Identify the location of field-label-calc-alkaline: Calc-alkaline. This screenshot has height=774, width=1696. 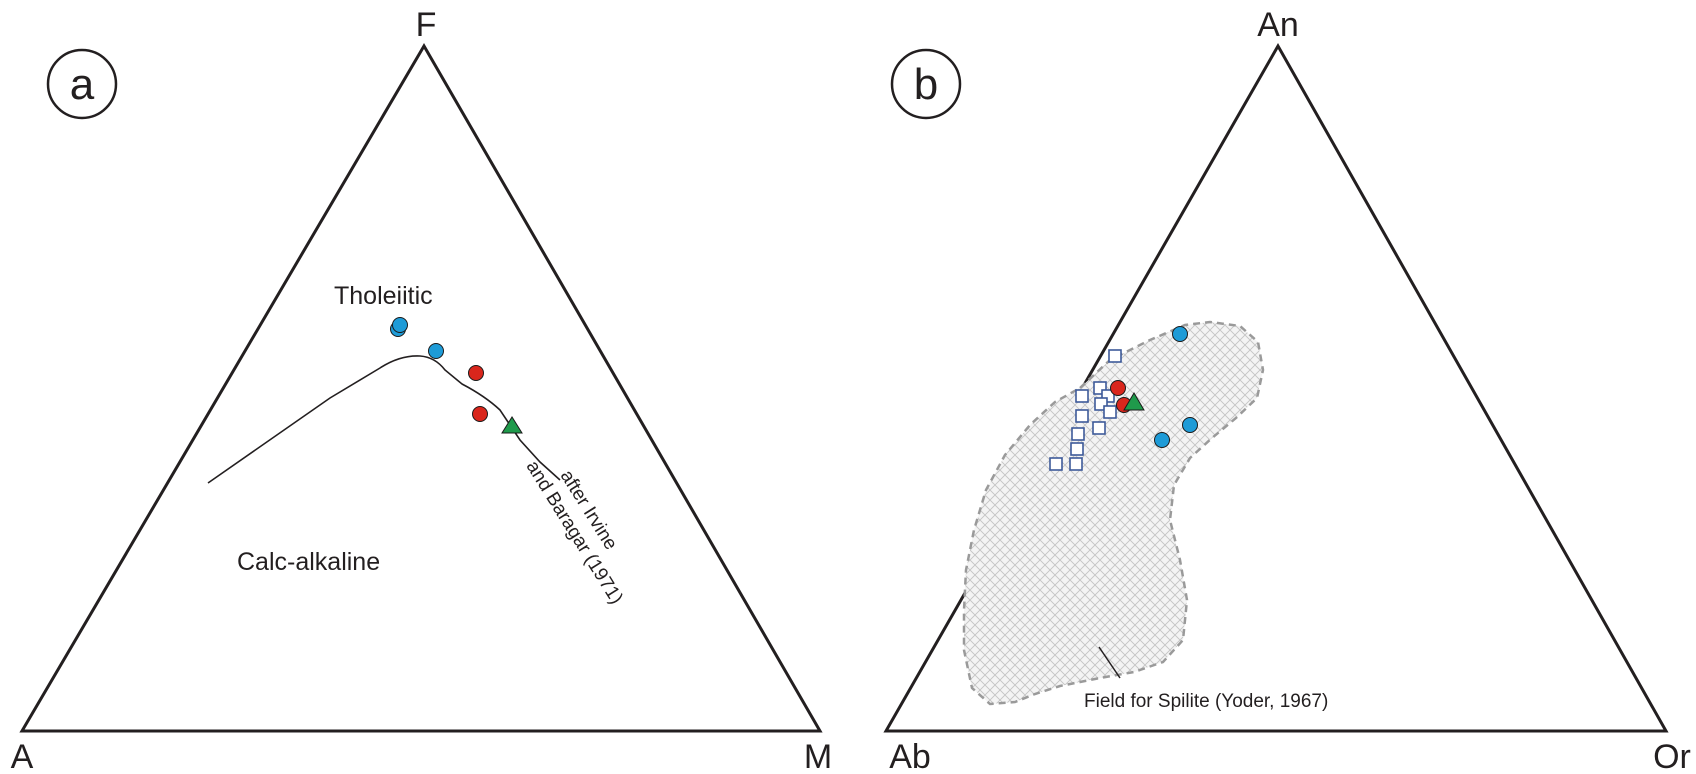
(308, 562).